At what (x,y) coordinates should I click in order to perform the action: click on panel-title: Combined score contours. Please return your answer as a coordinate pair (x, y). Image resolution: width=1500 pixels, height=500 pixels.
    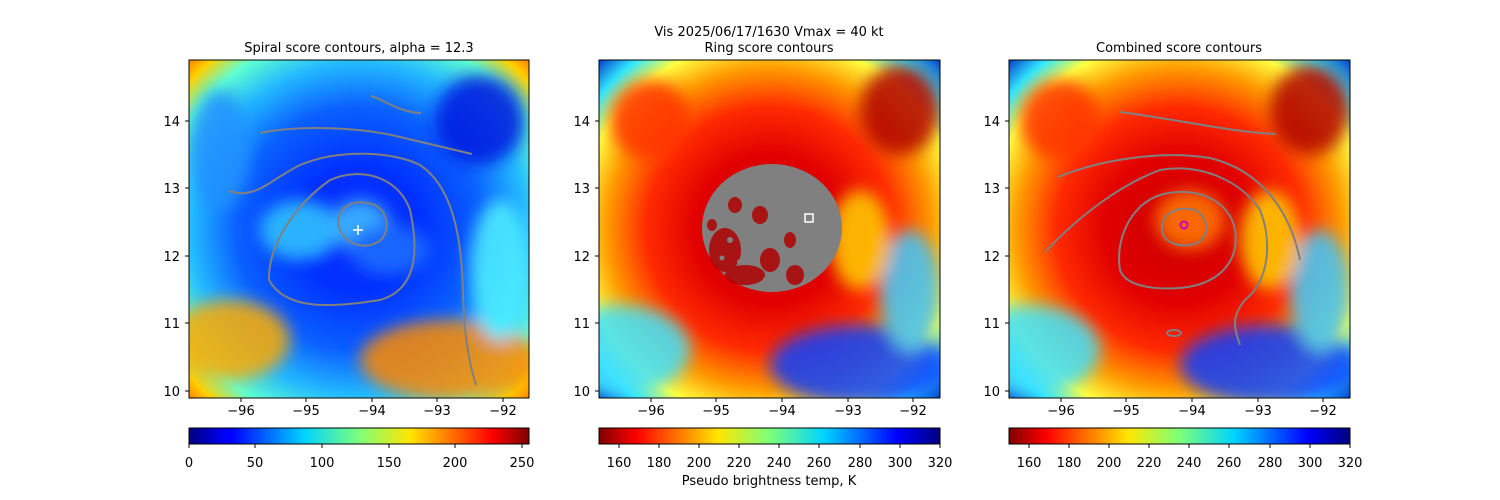
    Looking at the image, I should click on (1179, 48).